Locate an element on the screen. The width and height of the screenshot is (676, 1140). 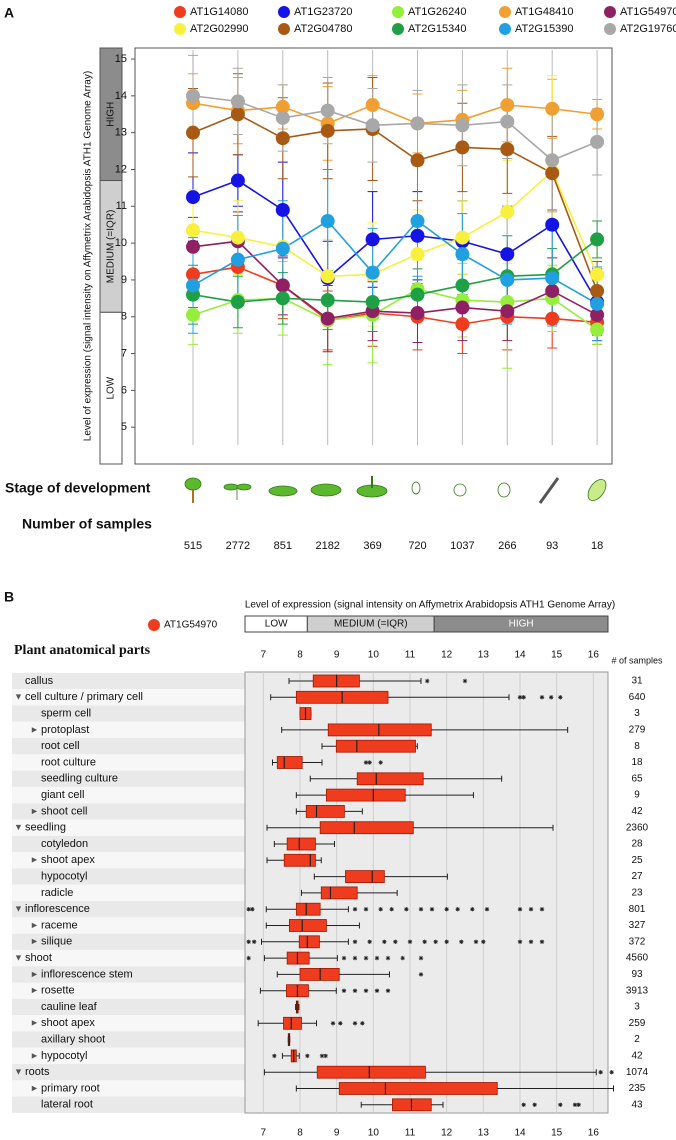
y-tick-label: 5 is located at coordinates (124, 427).